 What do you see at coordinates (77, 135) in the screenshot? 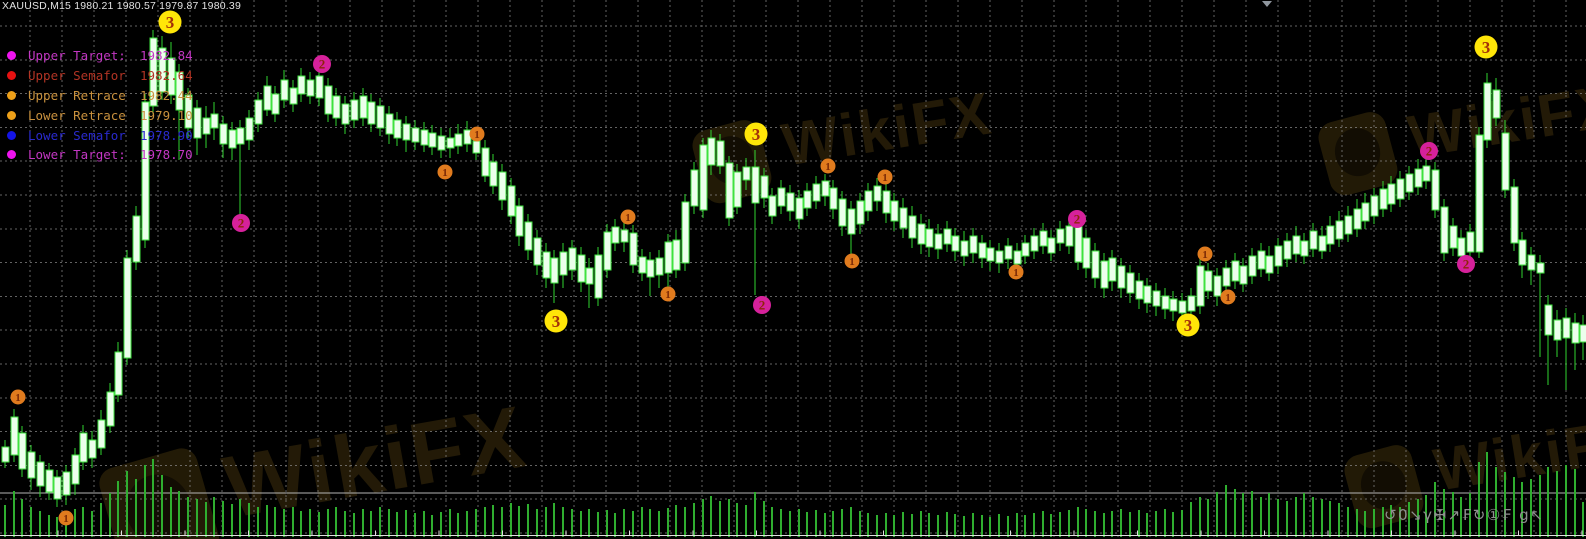
I see `legend-label: Lower Semafor` at bounding box center [77, 135].